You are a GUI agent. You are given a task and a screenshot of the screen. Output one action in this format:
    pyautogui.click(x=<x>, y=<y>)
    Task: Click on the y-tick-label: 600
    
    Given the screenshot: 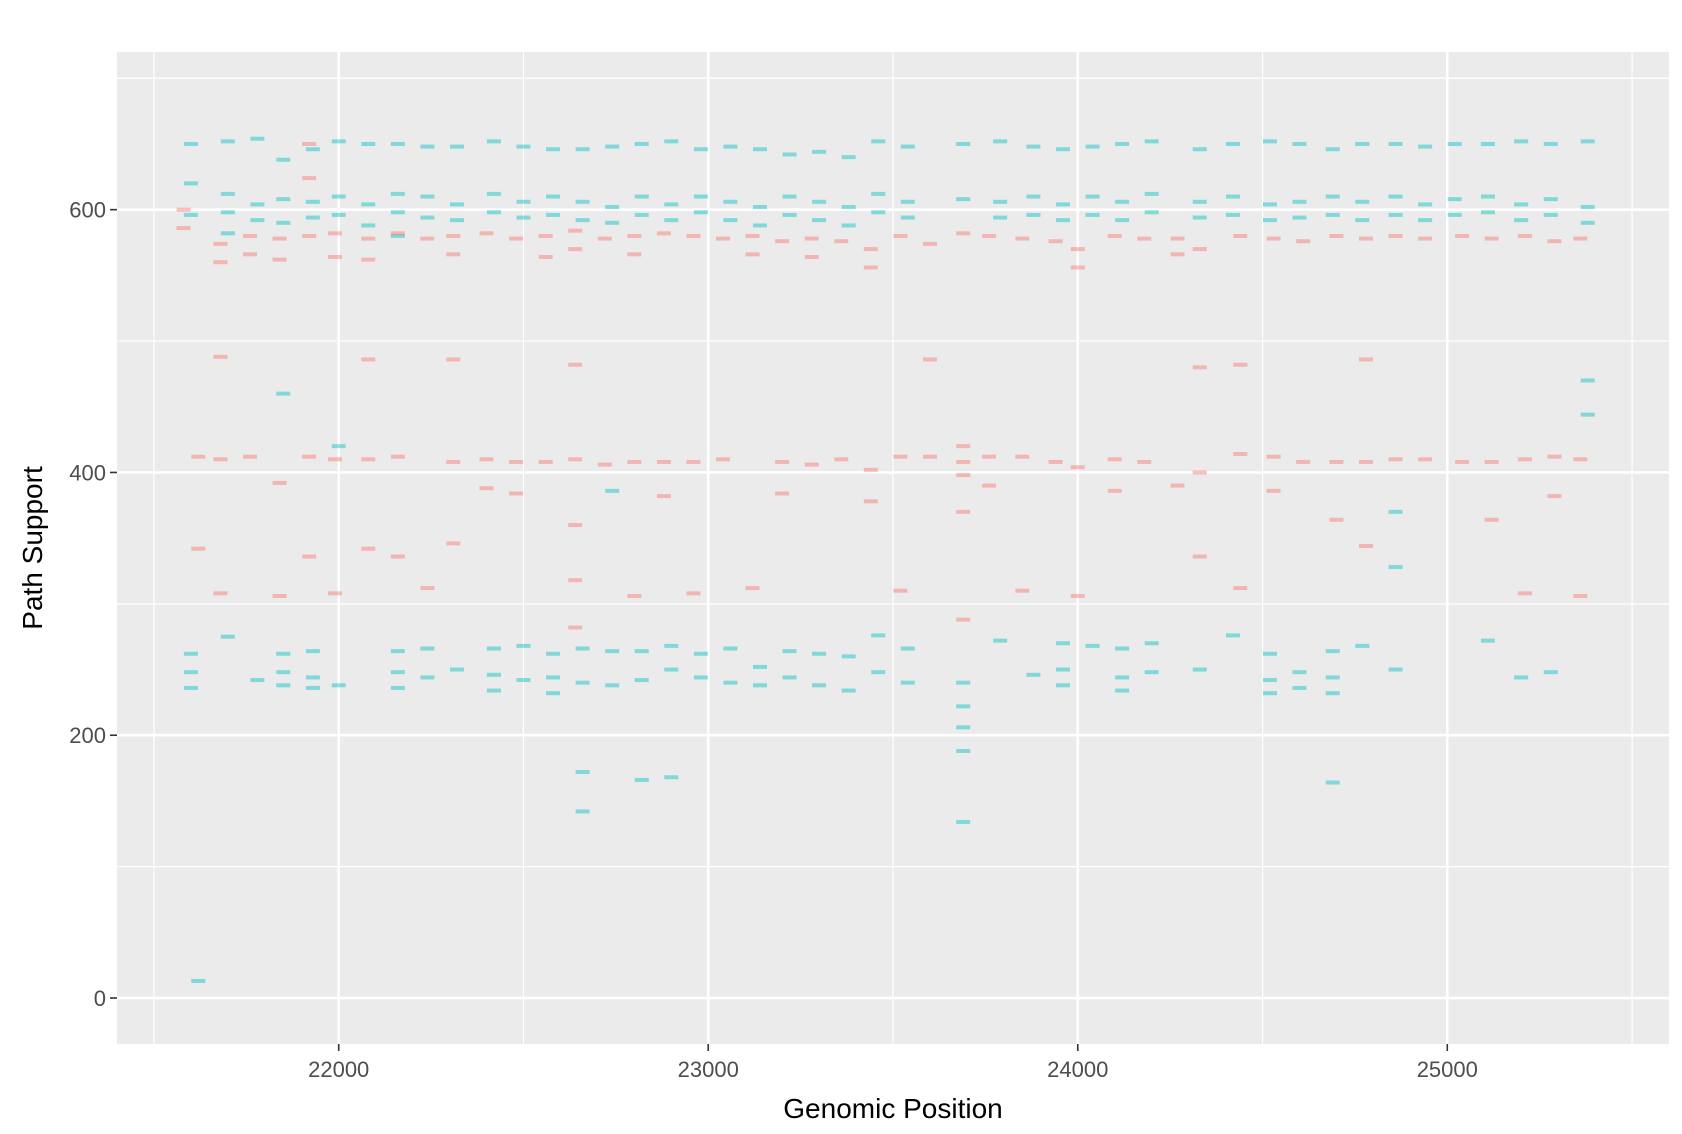 What is the action you would take?
    pyautogui.click(x=87, y=210)
    